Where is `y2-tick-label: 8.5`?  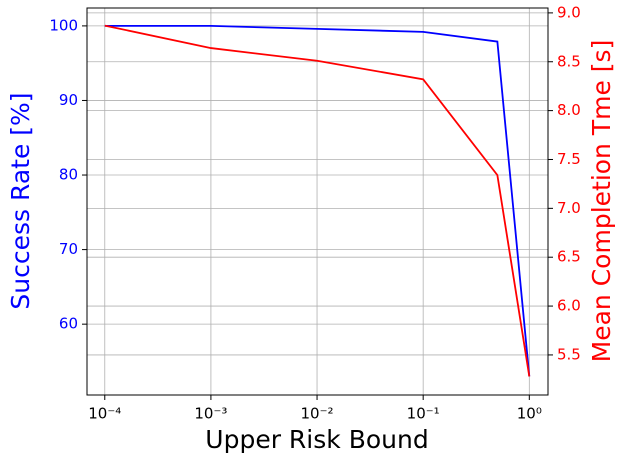
y2-tick-label: 8.5 is located at coordinates (569, 61).